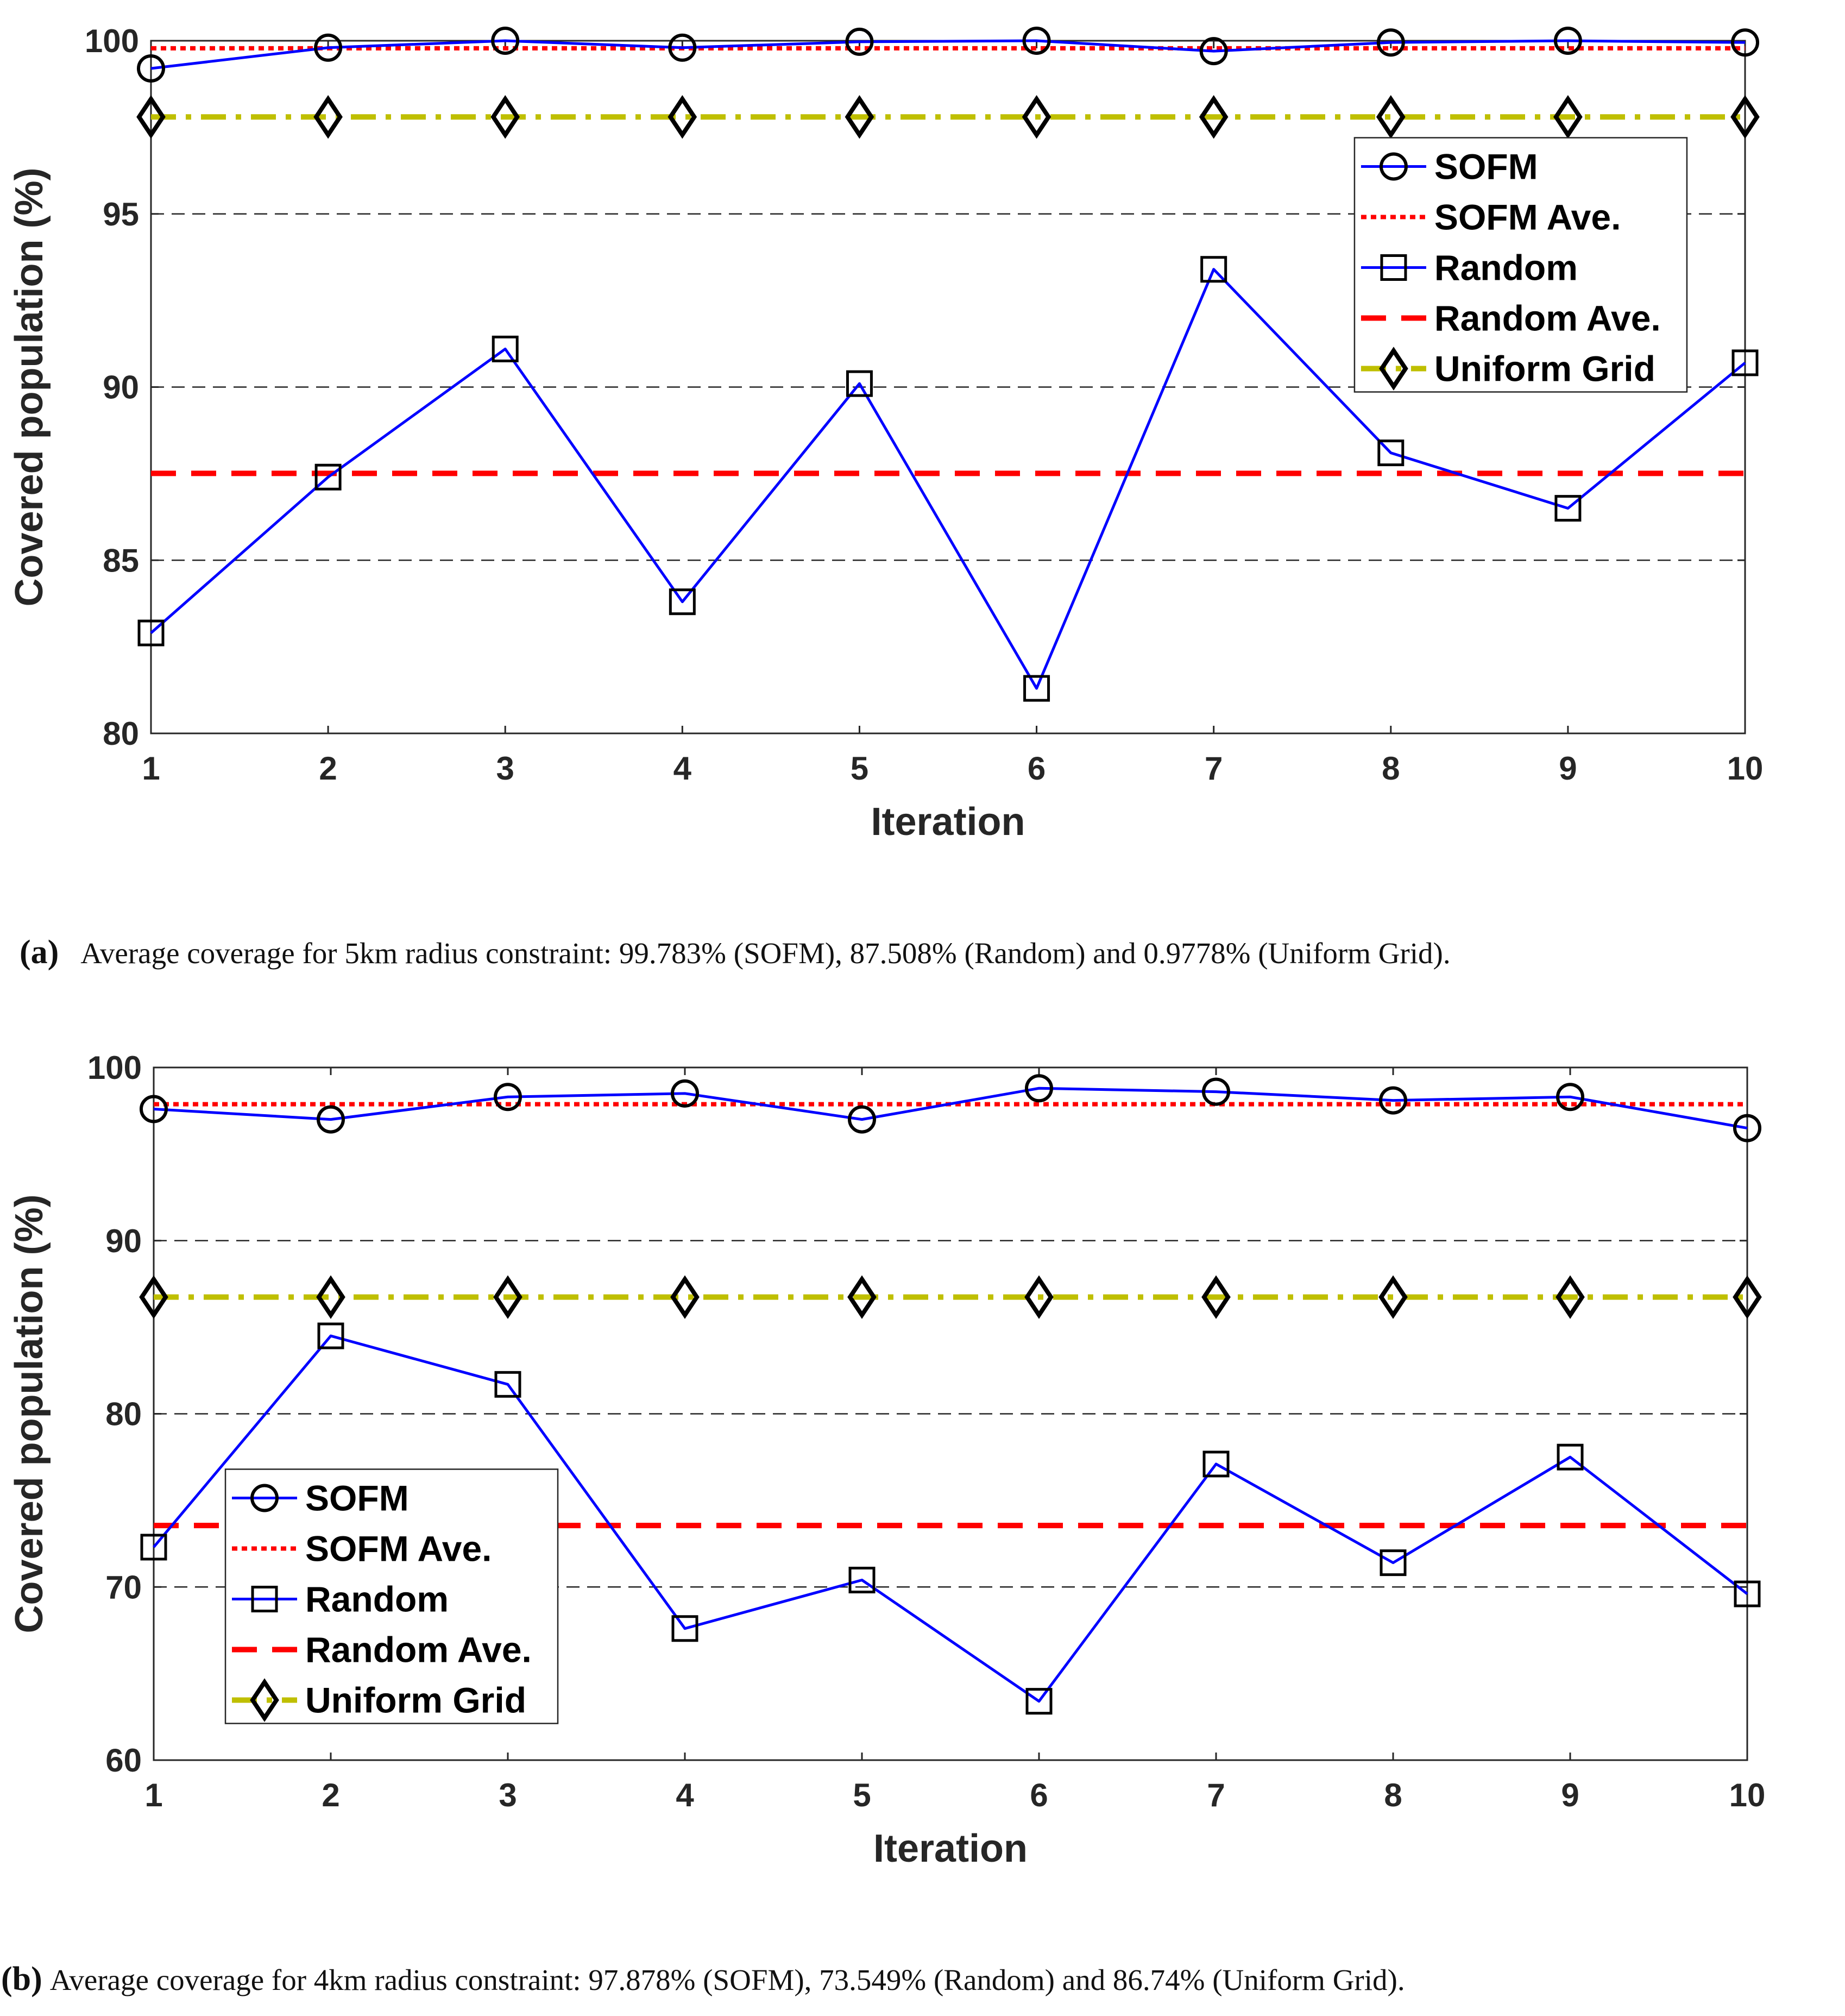 The width and height of the screenshot is (1845, 2016). I want to click on chart-b-legend-label-sofm-ave: SOFM Ave., so click(398, 1549).